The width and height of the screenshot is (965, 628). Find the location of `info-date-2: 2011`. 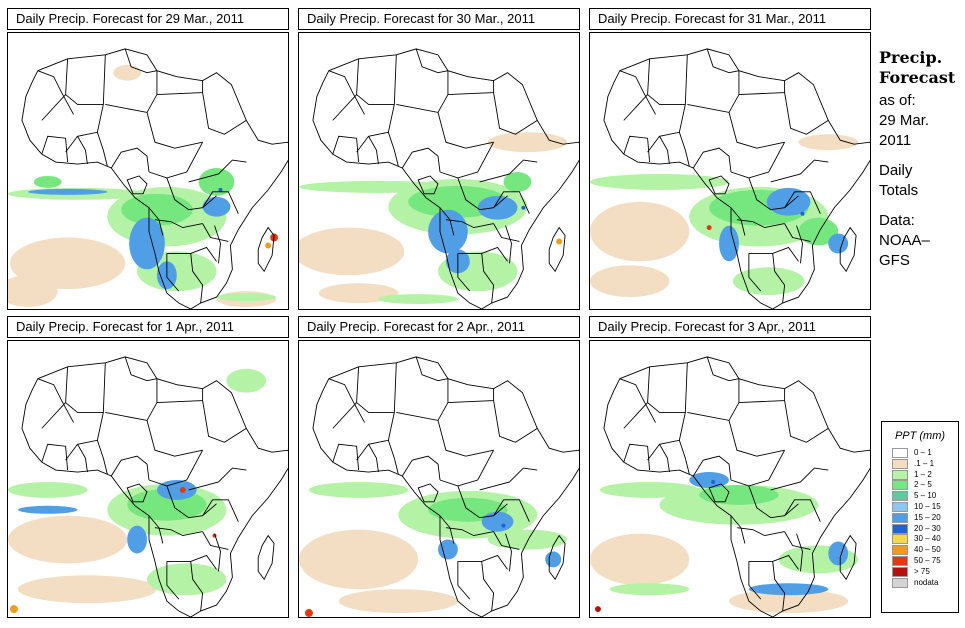

info-date-2: 2011 is located at coordinates (895, 140).